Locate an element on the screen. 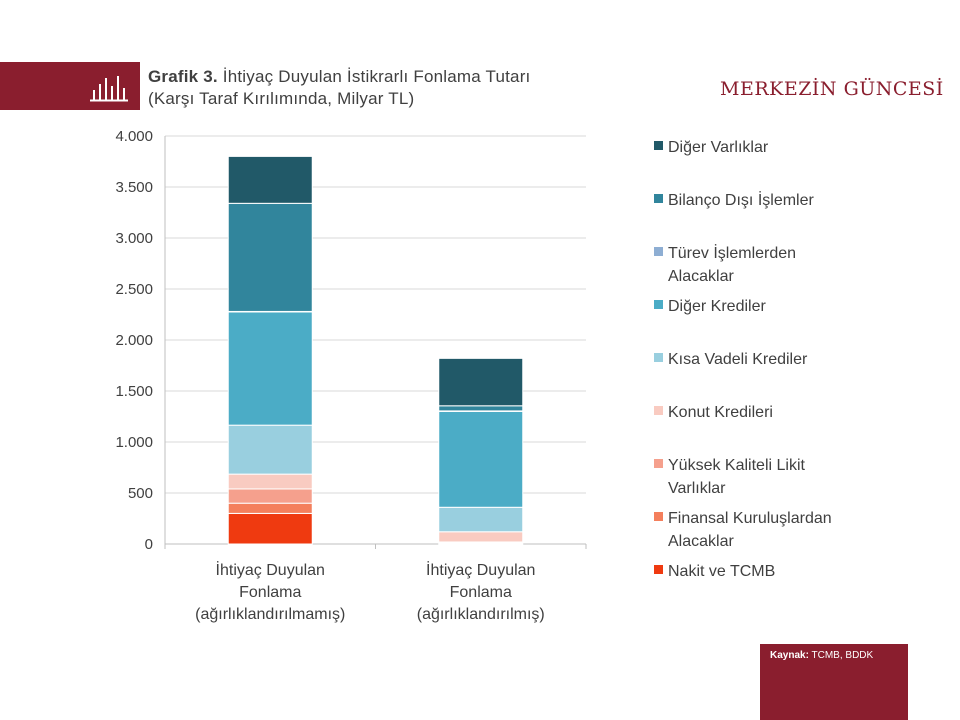 The height and width of the screenshot is (720, 960). source-value: TCMB, BDDK is located at coordinates (842, 655).